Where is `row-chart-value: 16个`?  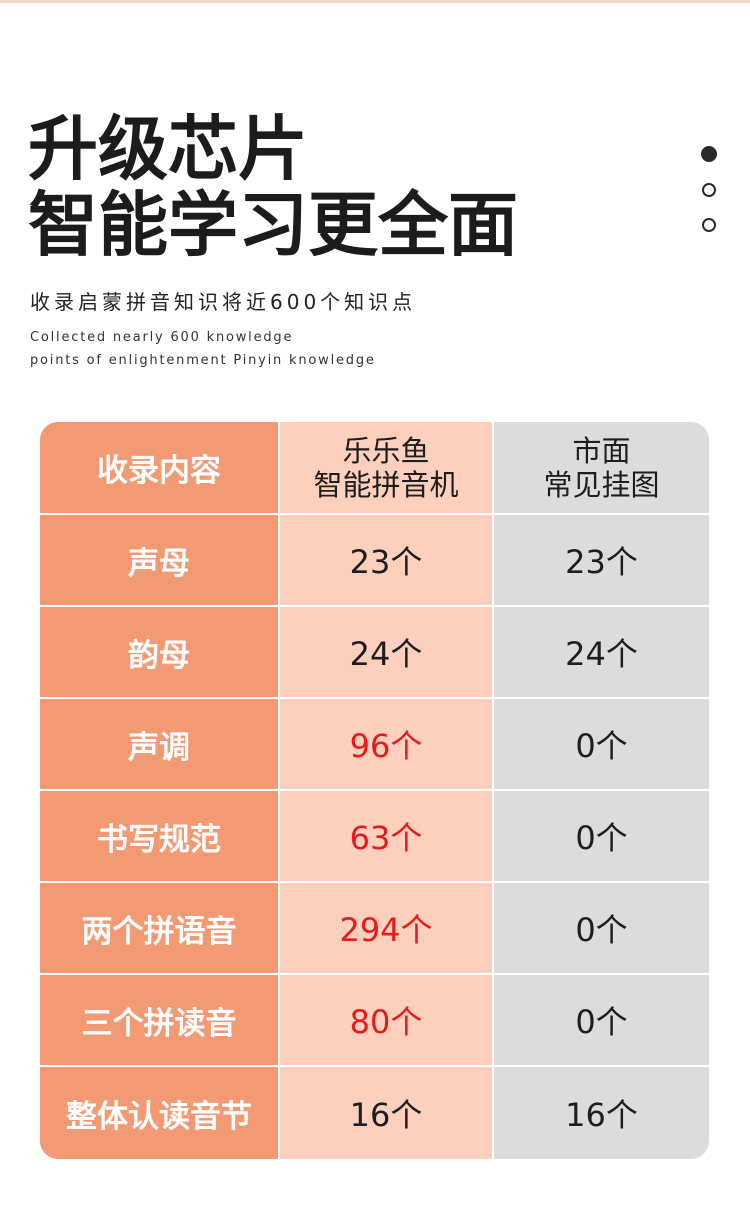
row-chart-value: 16个 is located at coordinates (601, 1113).